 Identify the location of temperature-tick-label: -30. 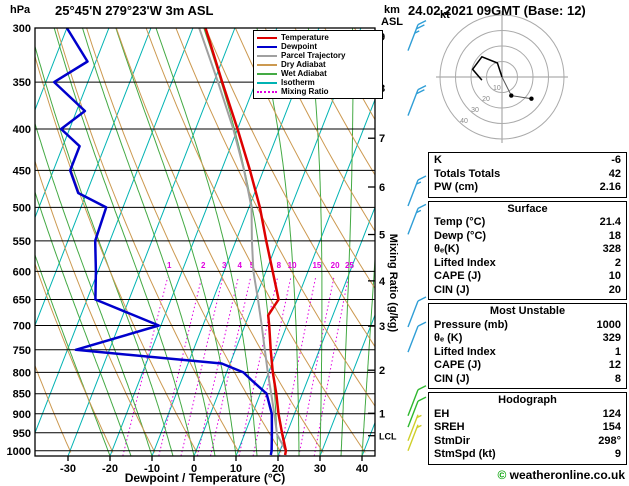
(68, 469).